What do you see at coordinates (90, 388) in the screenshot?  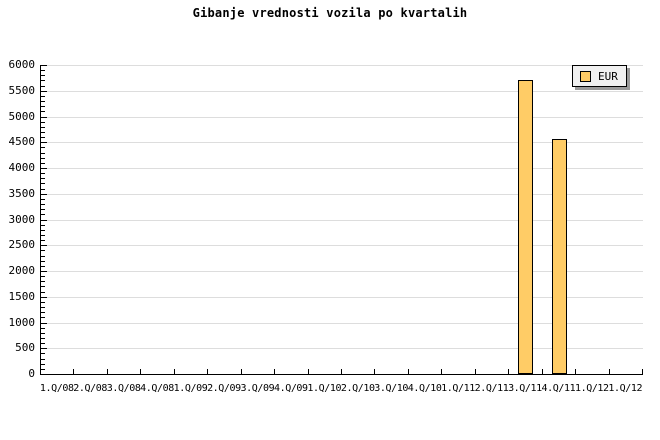 I see `x-tick-label: 2.Q/08` at bounding box center [90, 388].